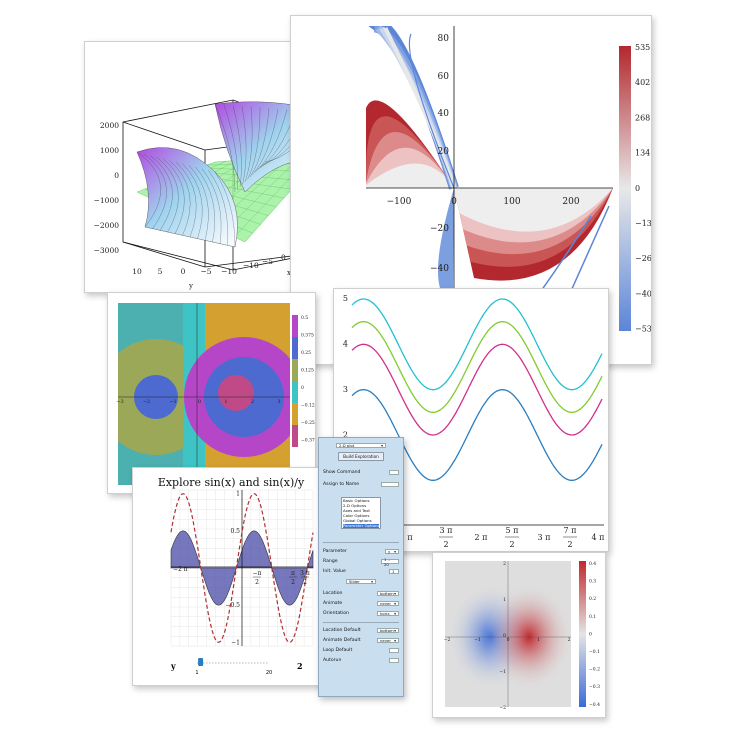  What do you see at coordinates (642, 153) in the screenshot?
I see `colorbar-tick-label: 134` at bounding box center [642, 153].